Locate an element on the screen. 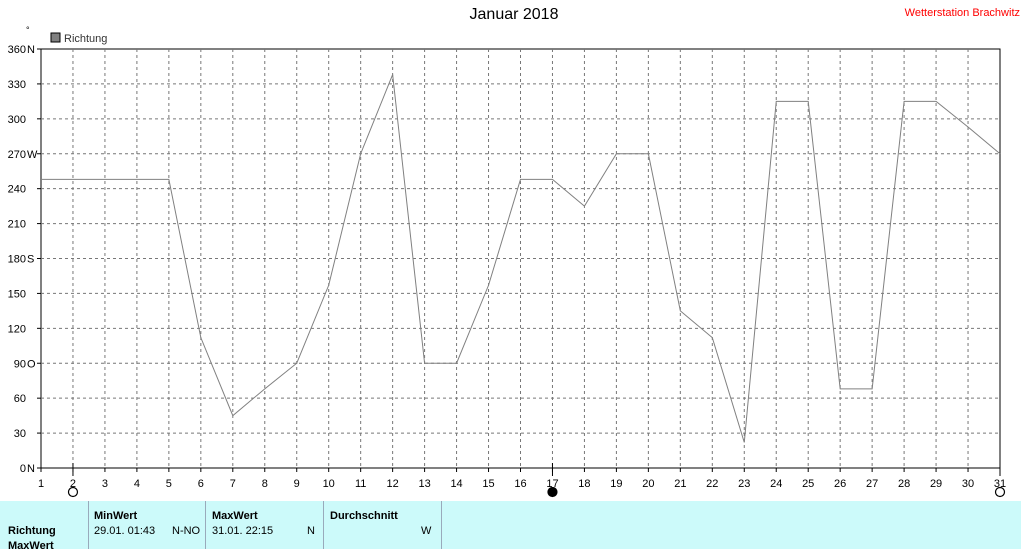  y-direction-label: W is located at coordinates (32, 155).